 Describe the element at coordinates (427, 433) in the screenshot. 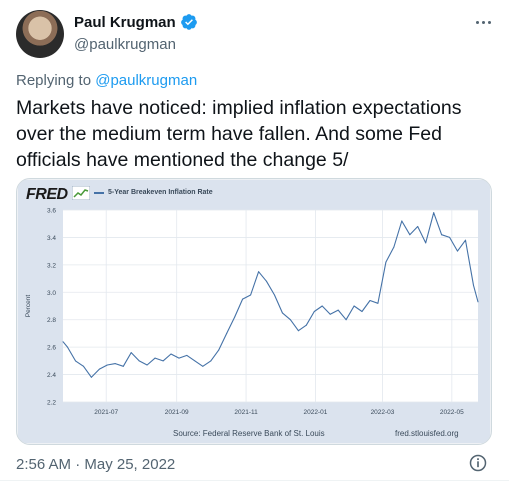

I see `chart-site: fred.stlouisfed.org` at that location.